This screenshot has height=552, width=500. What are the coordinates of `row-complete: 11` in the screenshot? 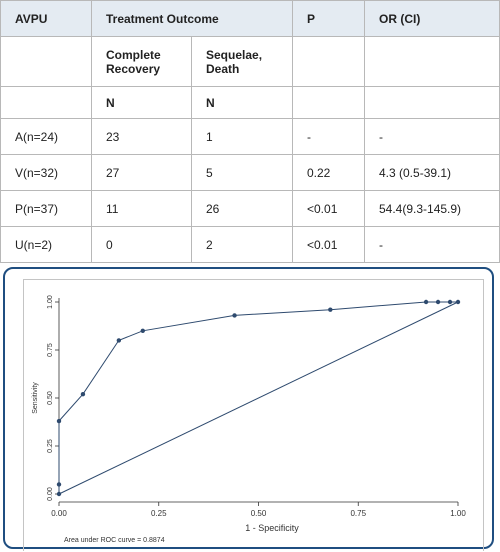 It's located at (141, 208).